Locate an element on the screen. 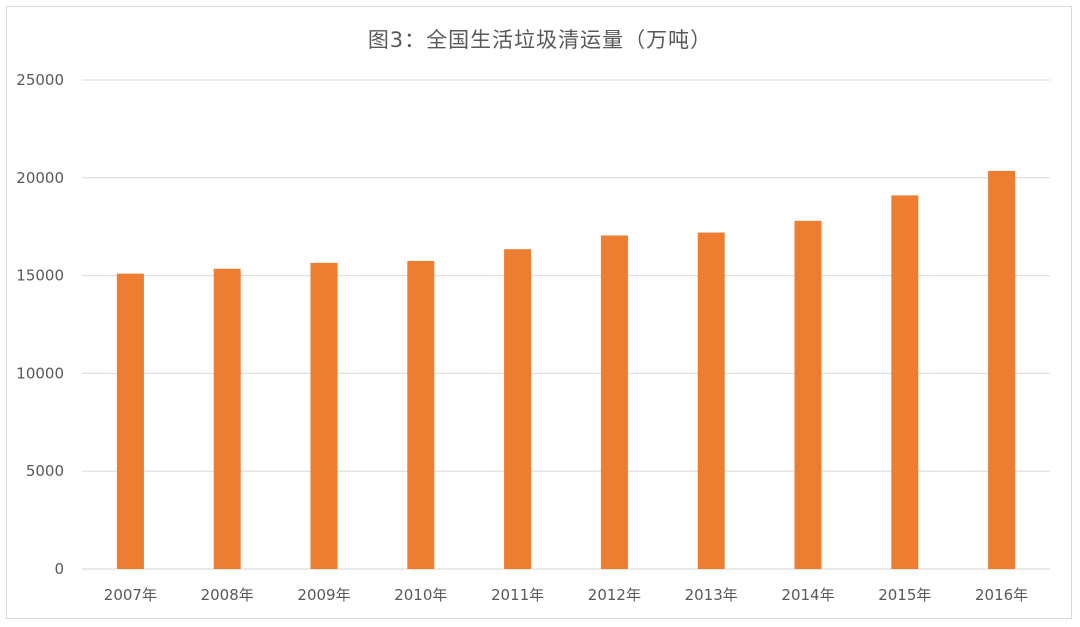 The image size is (1080, 627). y-tick-label: 15000 is located at coordinates (40, 276).